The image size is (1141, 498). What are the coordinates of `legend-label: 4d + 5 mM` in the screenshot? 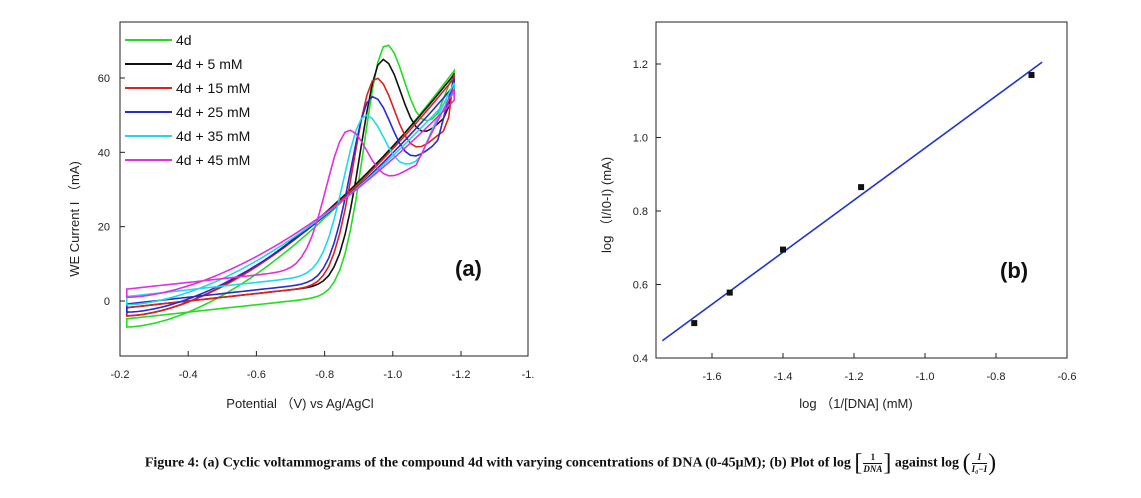 It's located at (209, 64).